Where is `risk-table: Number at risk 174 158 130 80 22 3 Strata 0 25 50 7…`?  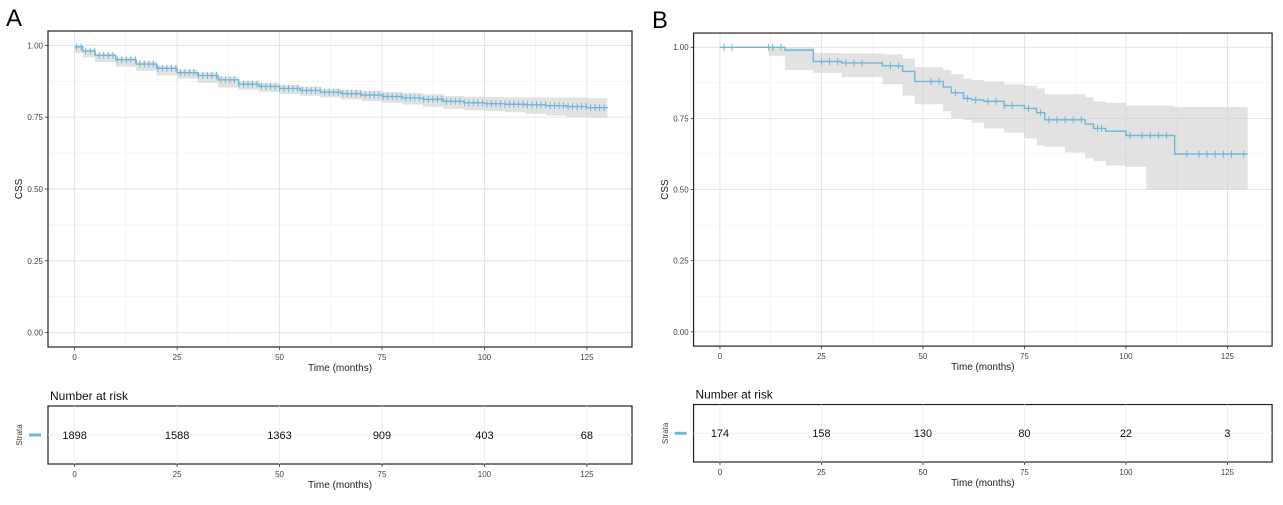 risk-table: Number at risk 174 158 130 80 22 3 Strata 0 25 50 7… is located at coordinates (967, 438).